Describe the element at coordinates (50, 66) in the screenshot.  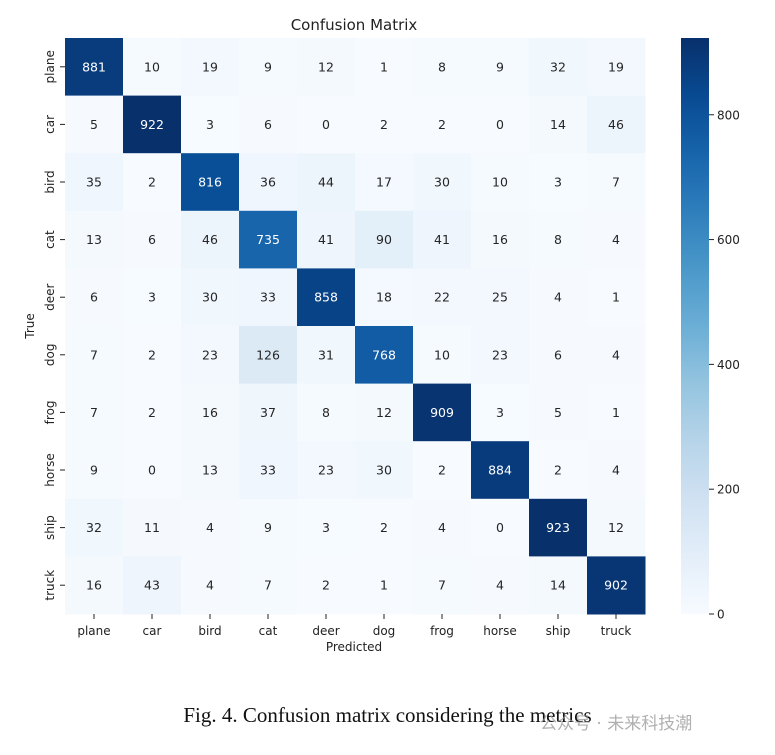
I see `y-tick-label: plane` at that location.